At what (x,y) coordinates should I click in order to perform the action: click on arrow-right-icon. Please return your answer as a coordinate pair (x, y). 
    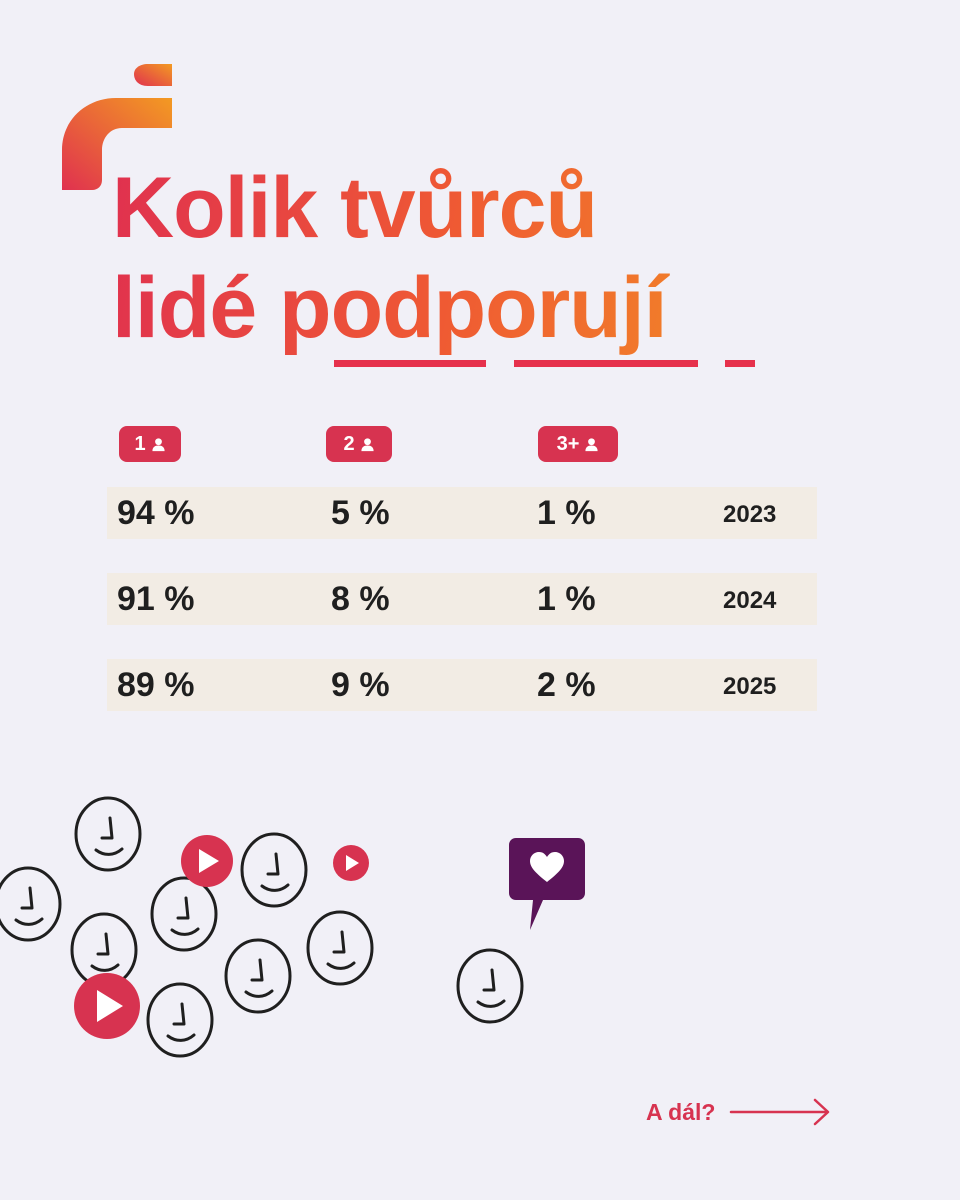
    Looking at the image, I should click on (780, 1112).